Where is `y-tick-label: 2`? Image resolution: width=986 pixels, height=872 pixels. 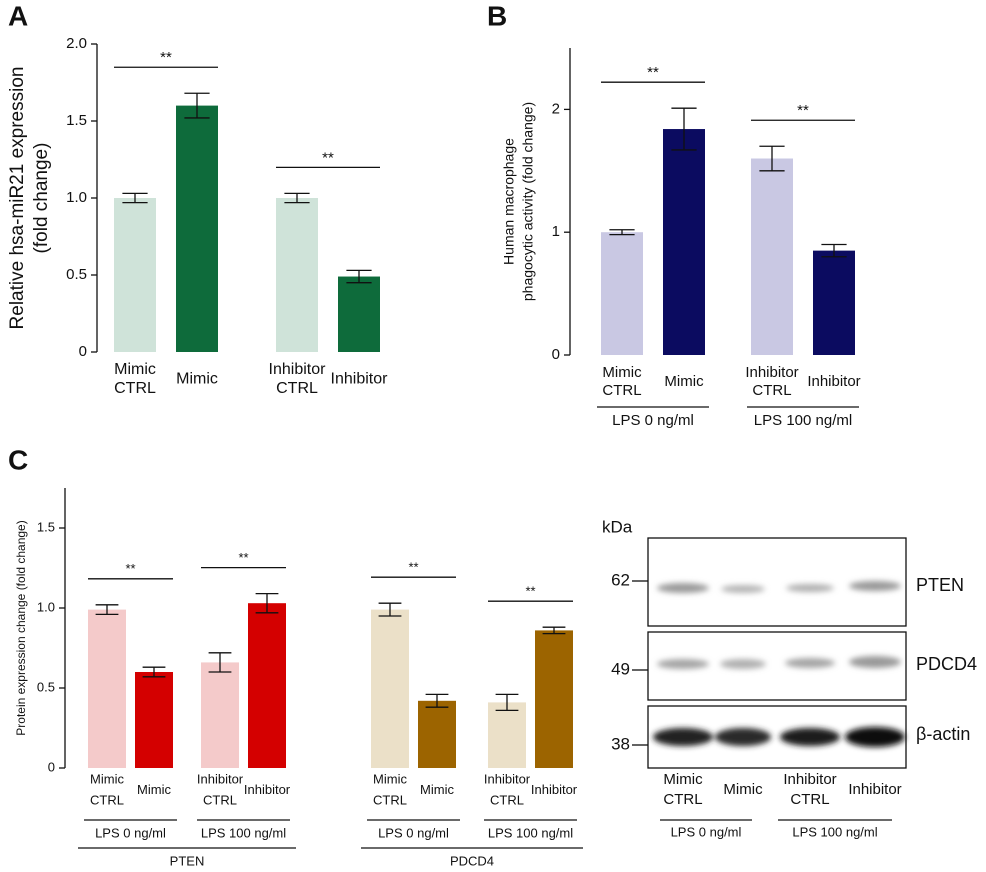 y-tick-label: 2 is located at coordinates (556, 108).